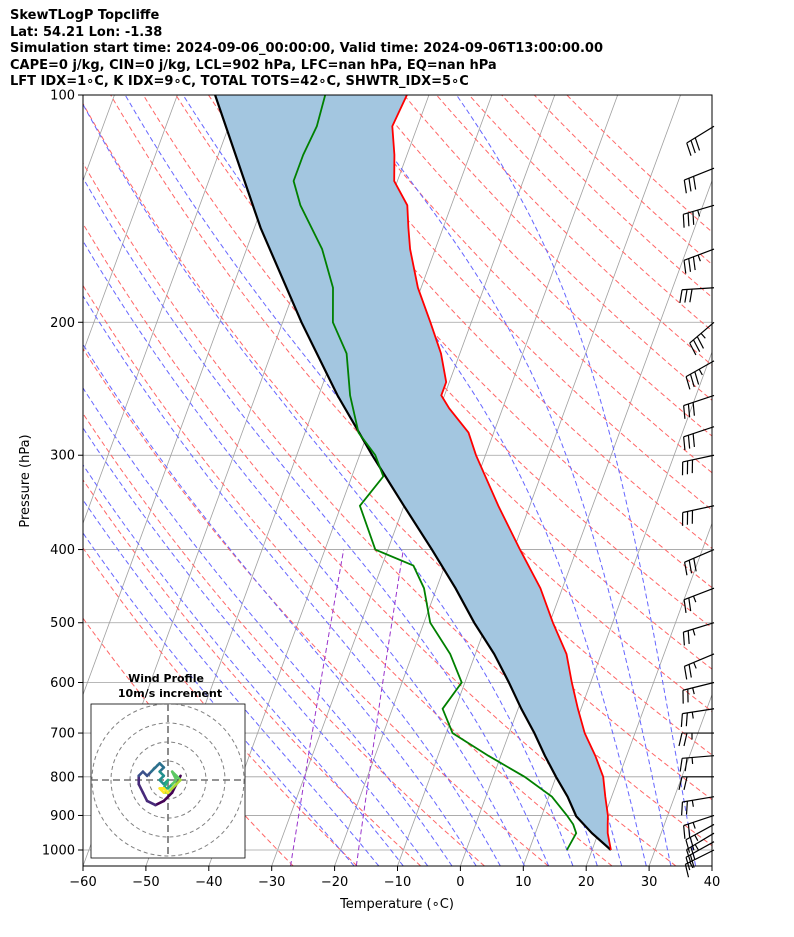 This screenshot has height=937, width=794. What do you see at coordinates (62, 456) in the screenshot?
I see `y-tick-label: 300` at bounding box center [62, 456].